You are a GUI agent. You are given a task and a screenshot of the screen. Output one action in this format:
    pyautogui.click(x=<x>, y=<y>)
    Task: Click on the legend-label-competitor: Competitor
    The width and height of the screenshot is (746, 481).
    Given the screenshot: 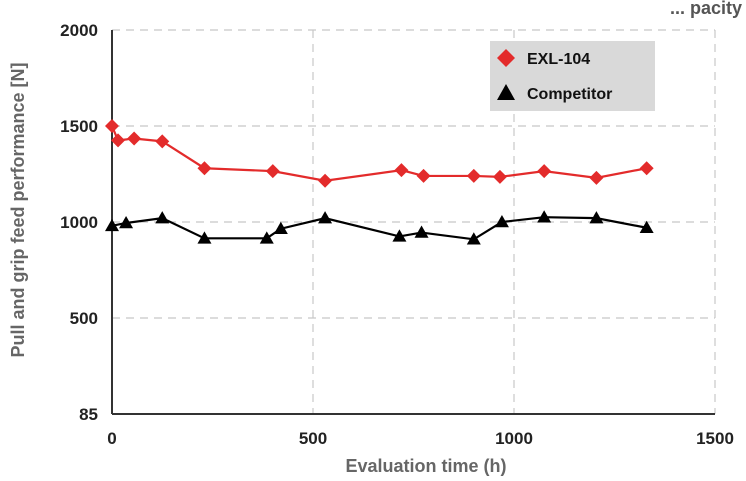 What is the action you would take?
    pyautogui.click(x=569, y=94)
    